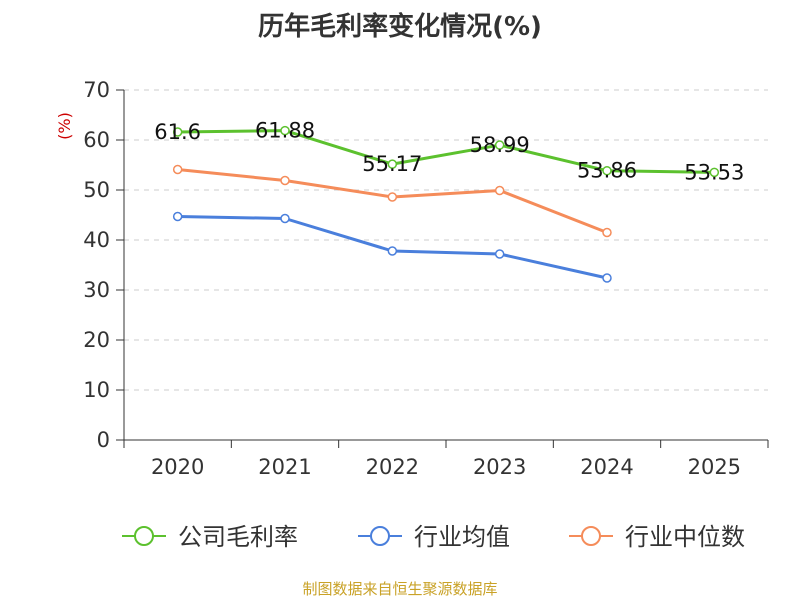  I want to click on data-label: 58.99, so click(500, 145).